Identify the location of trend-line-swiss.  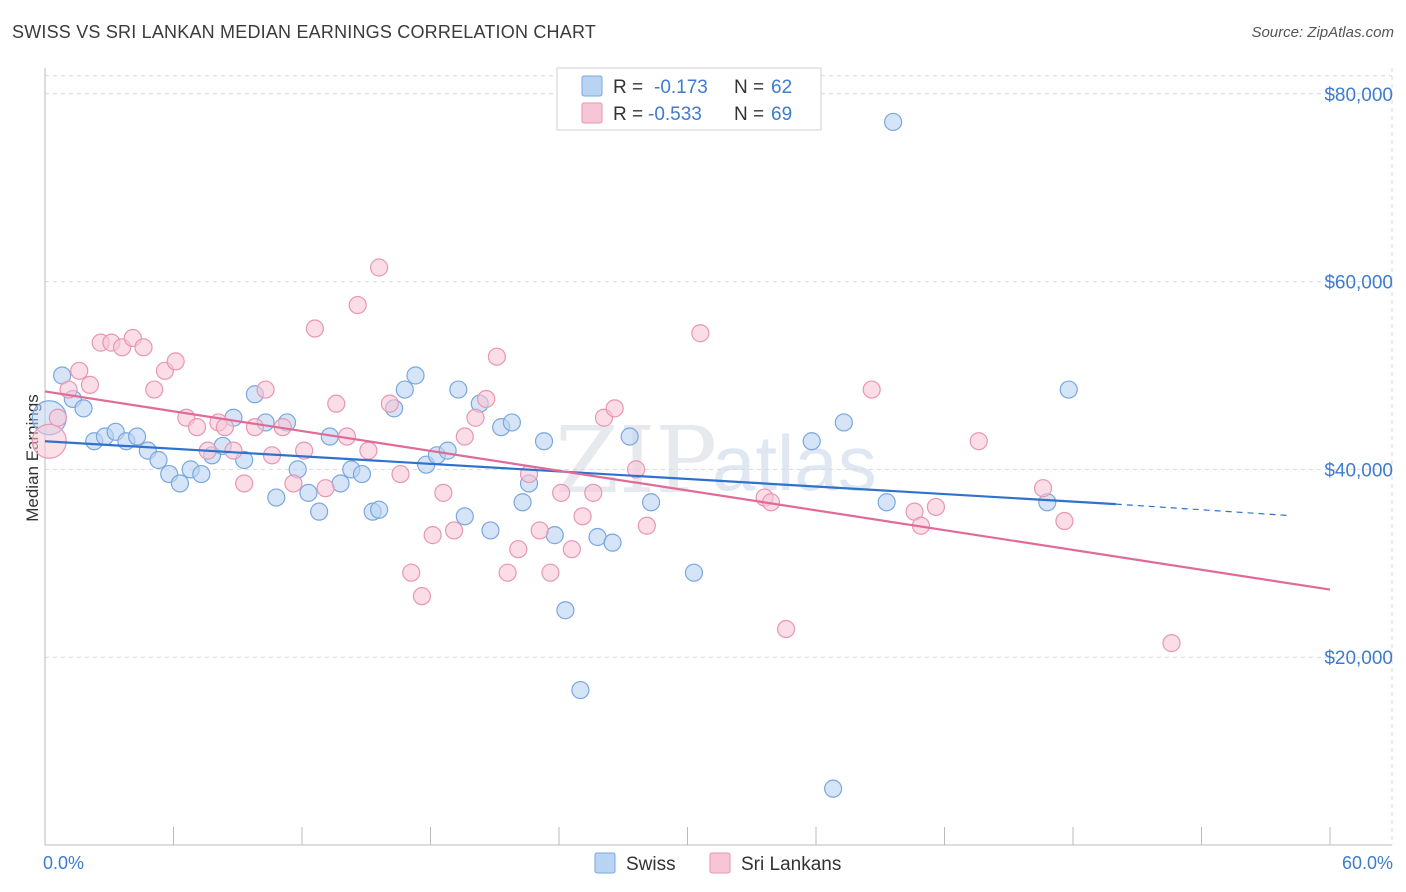
(580, 473).